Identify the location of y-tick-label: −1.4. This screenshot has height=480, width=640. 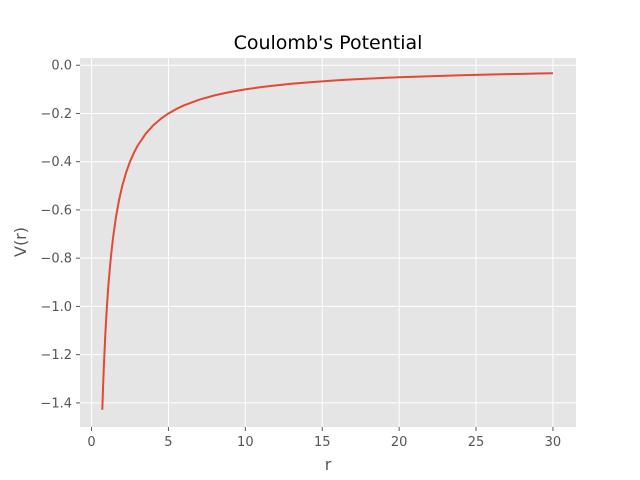
(56, 403).